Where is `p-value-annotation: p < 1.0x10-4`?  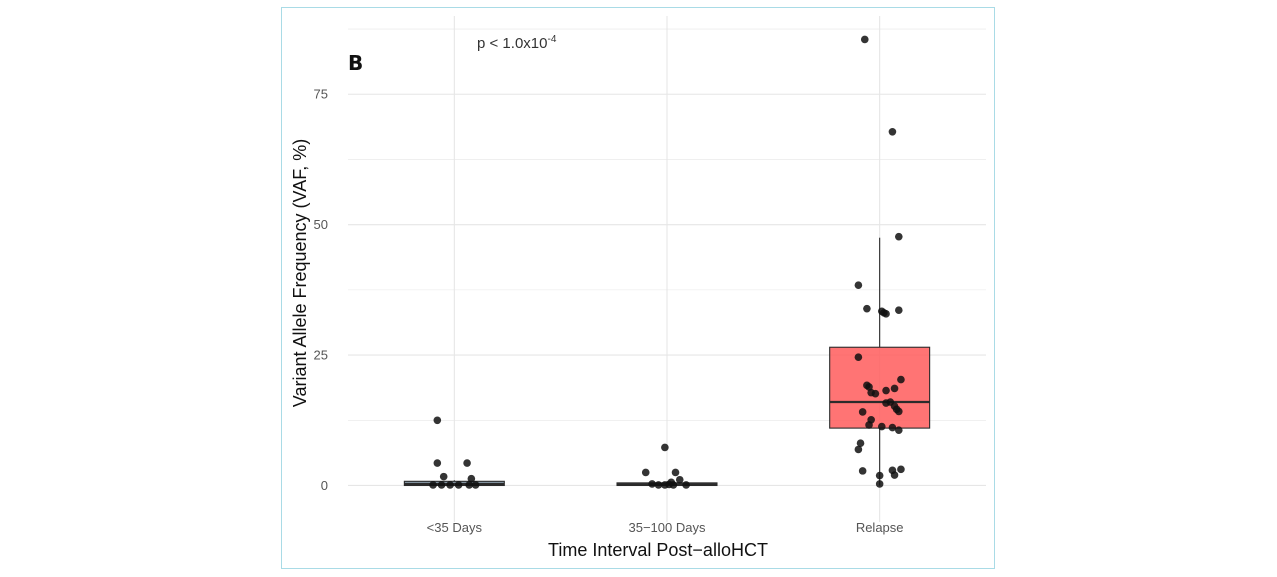 p-value-annotation: p < 1.0x10-4 is located at coordinates (517, 43).